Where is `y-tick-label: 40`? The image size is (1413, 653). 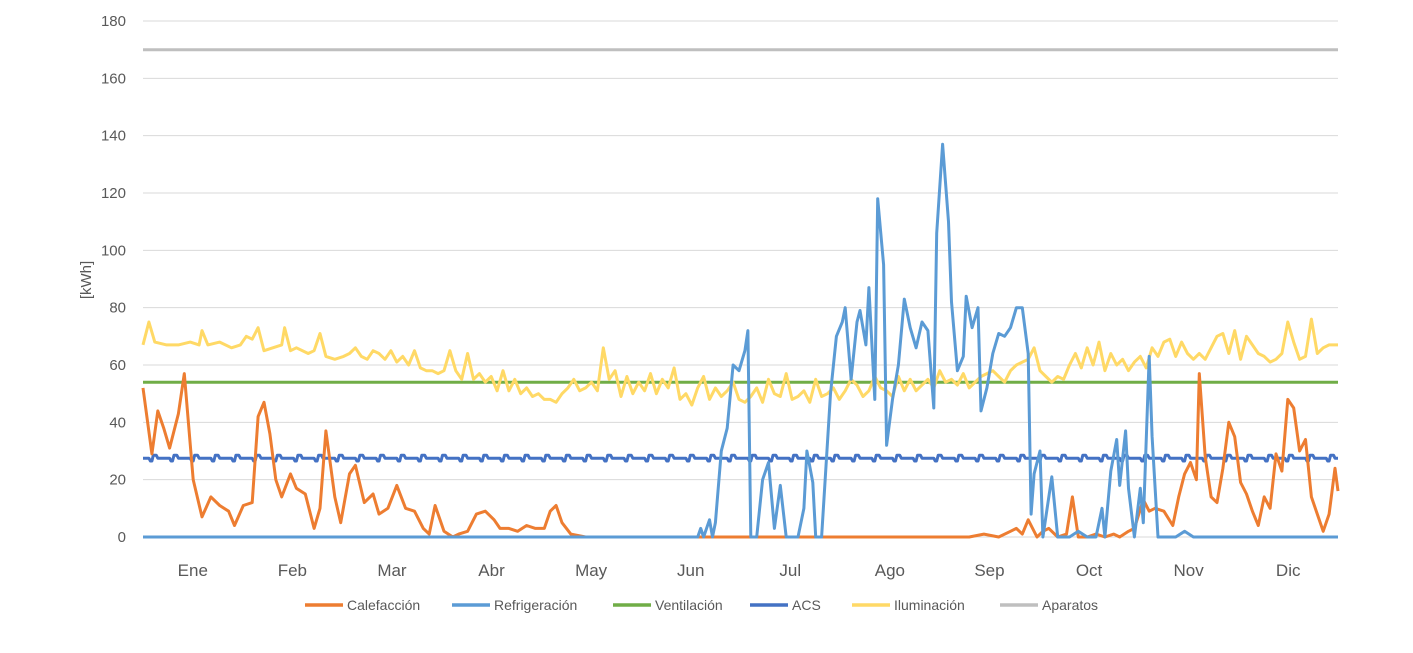
y-tick-label: 40 is located at coordinates (117, 422).